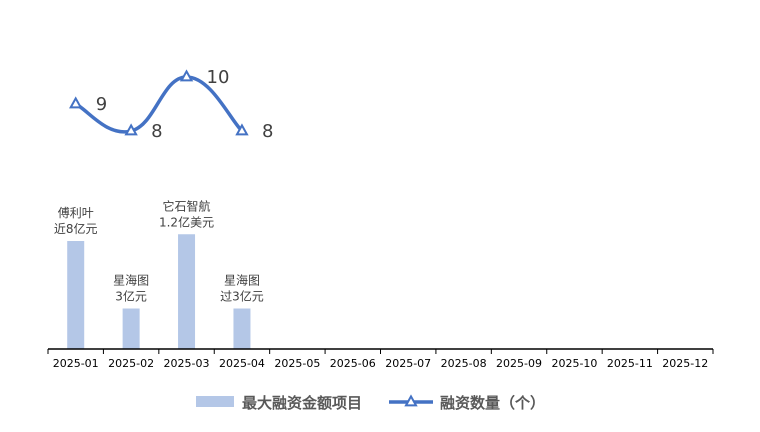 Image resolution: width=760 pixels, height=432 pixels. Describe the element at coordinates (242, 363) in the screenshot. I see `x-tick-label: 2025-04` at that location.